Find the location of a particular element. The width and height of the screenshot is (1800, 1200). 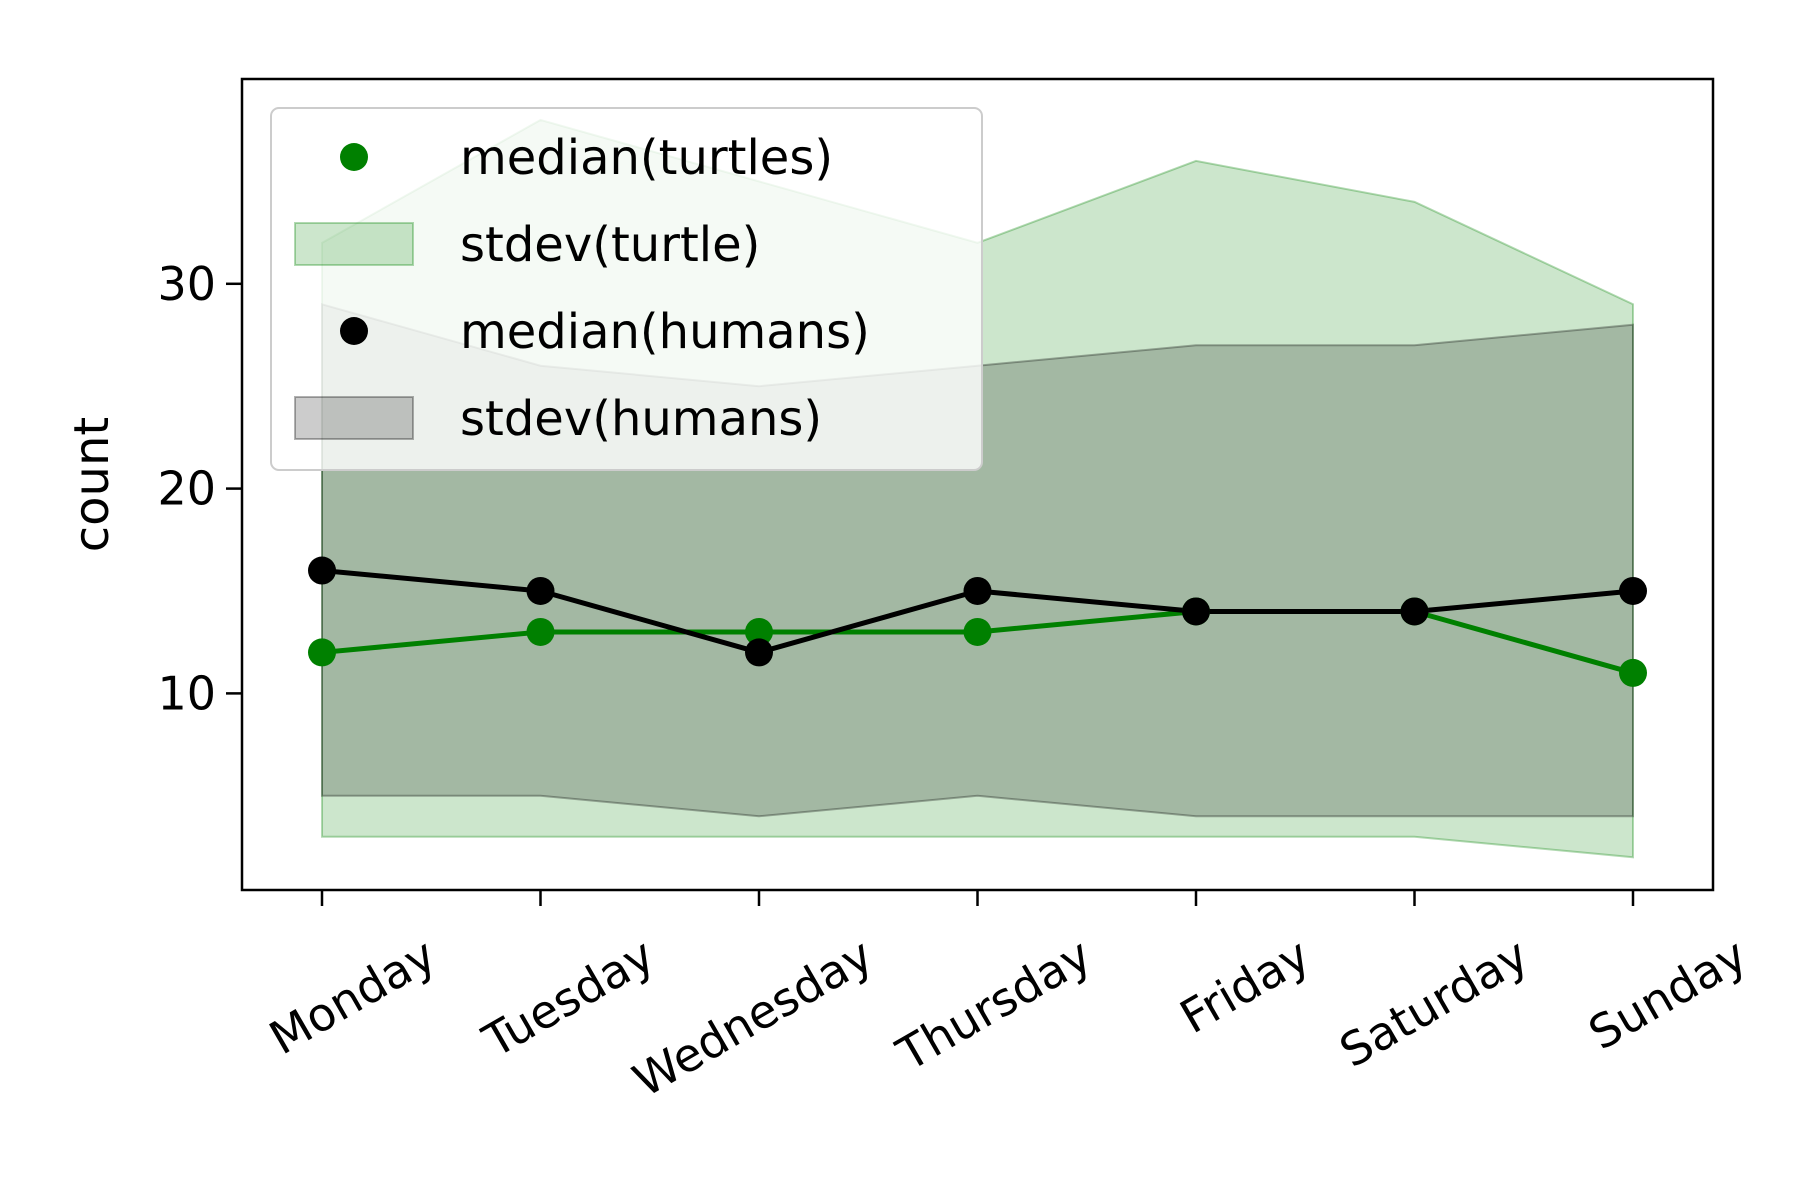

x-tick-label: Wednesday is located at coordinates (753, 1018).